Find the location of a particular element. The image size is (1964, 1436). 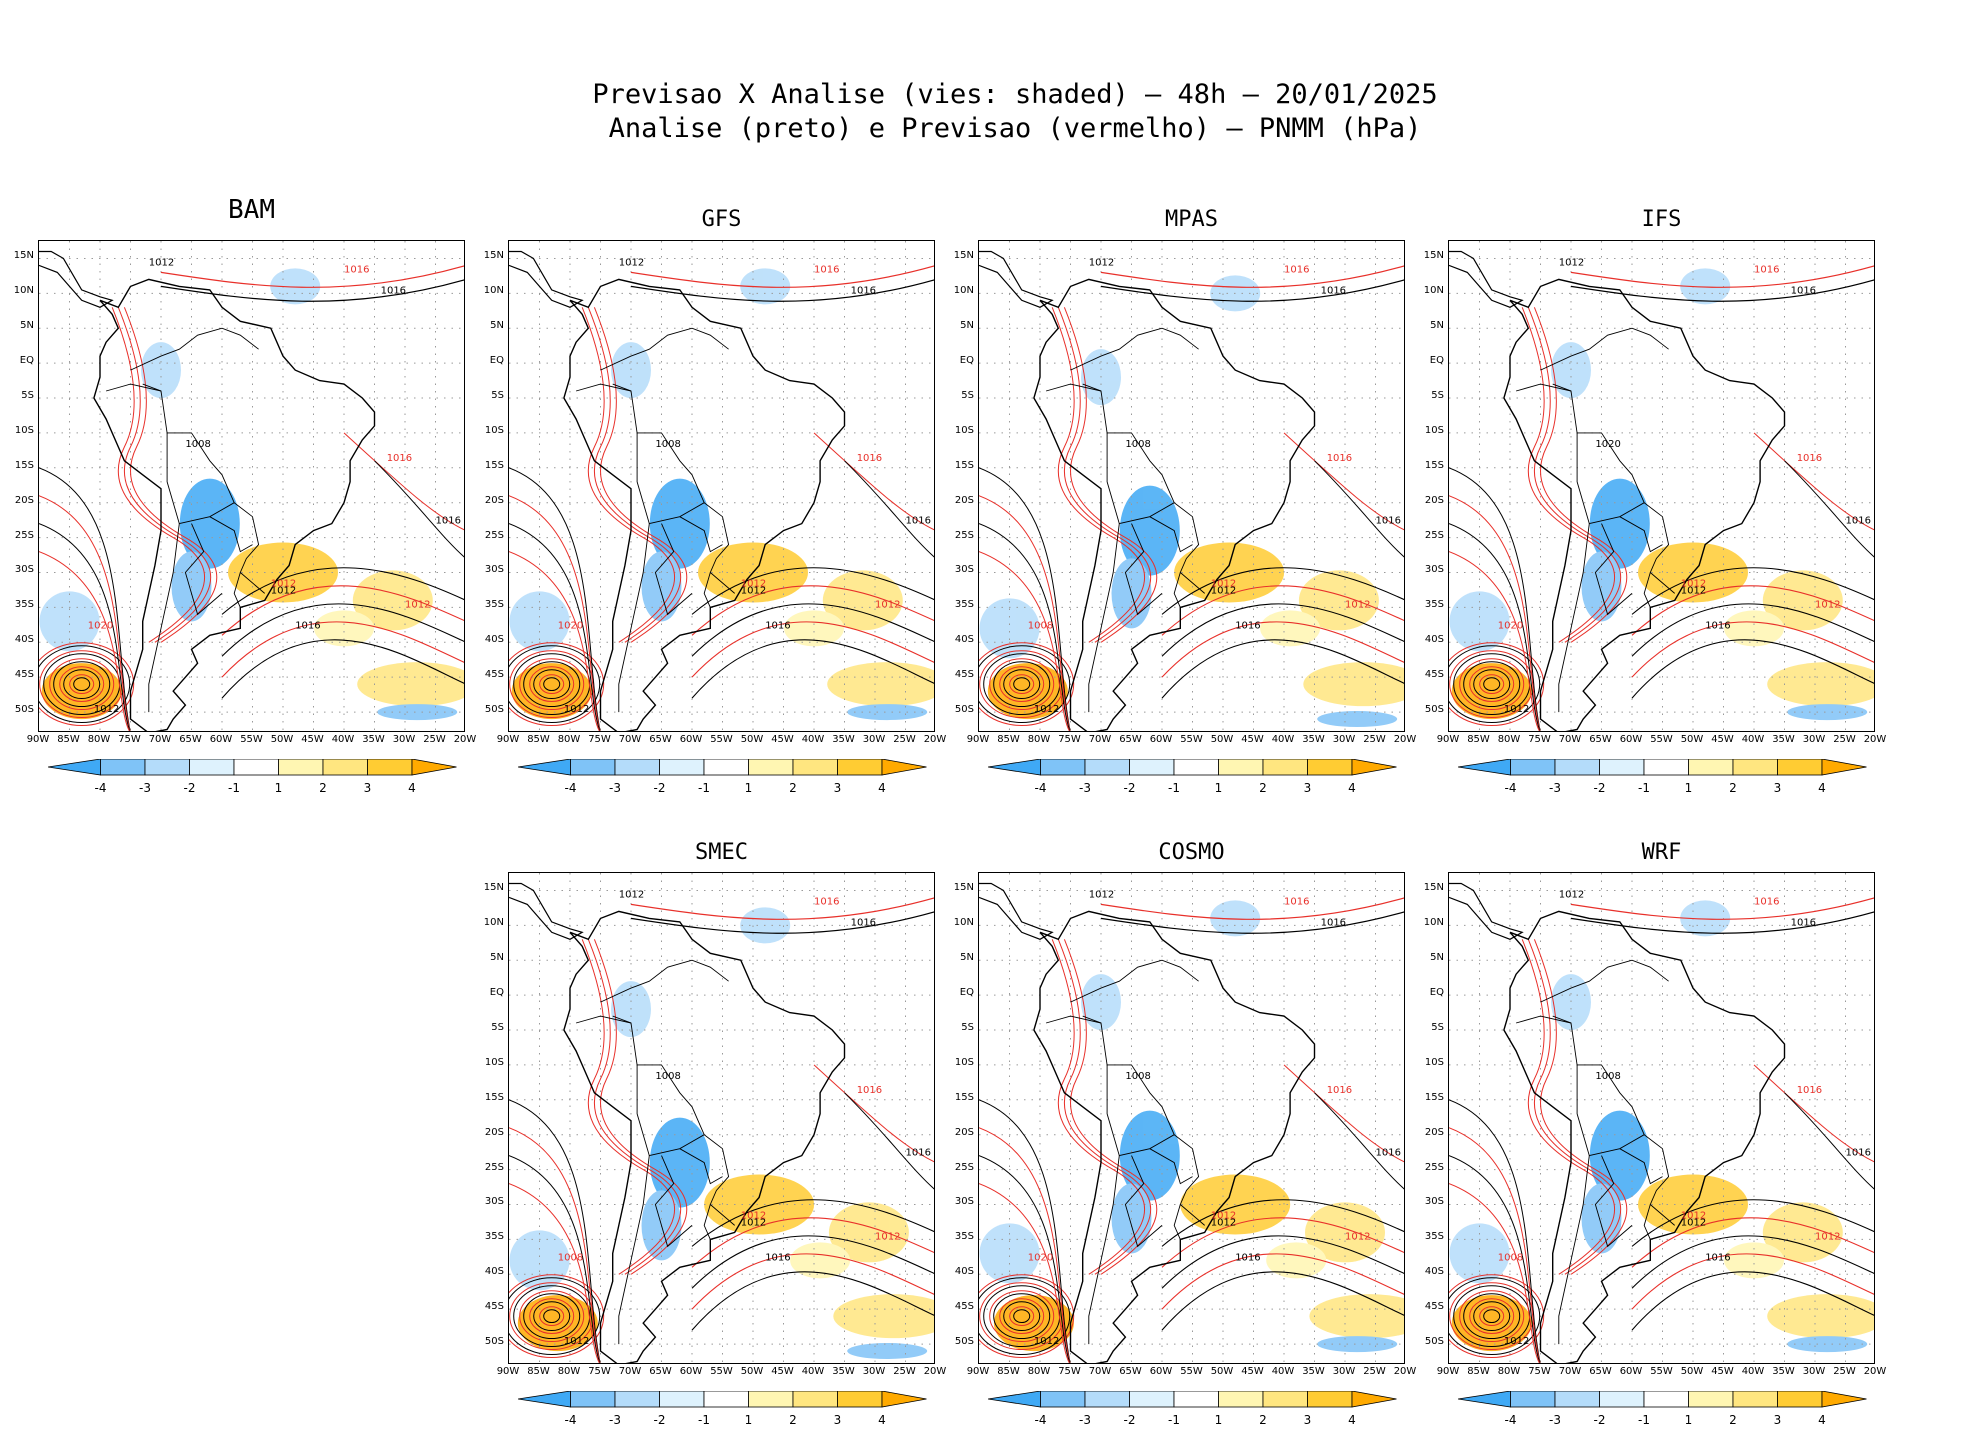

south-america-coastline is located at coordinates (1644, 504).